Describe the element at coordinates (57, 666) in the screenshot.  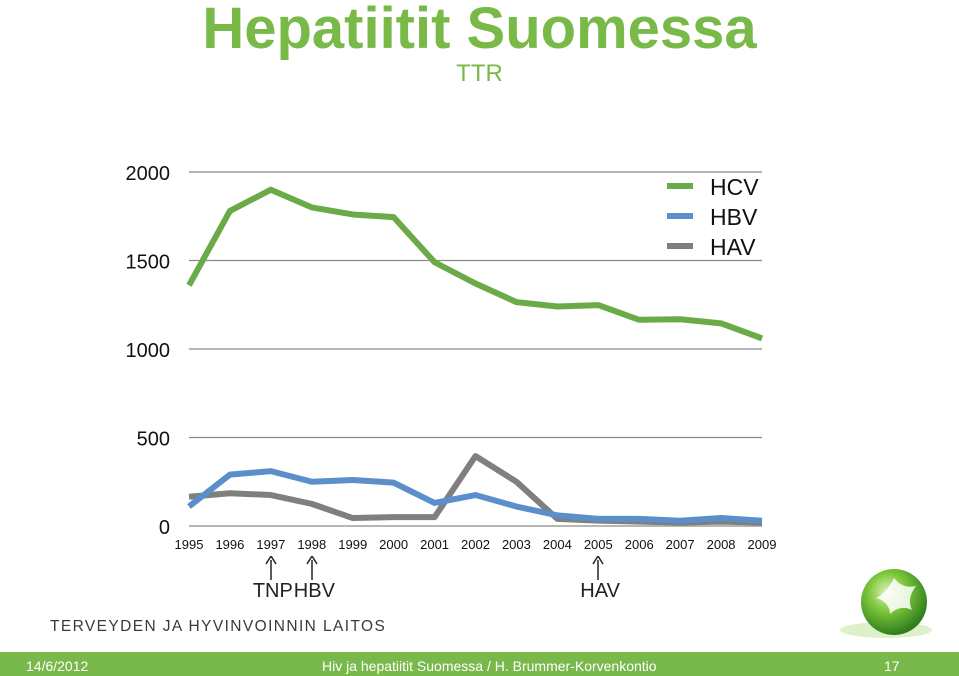
I see `footer-date: 14/6/2012` at that location.